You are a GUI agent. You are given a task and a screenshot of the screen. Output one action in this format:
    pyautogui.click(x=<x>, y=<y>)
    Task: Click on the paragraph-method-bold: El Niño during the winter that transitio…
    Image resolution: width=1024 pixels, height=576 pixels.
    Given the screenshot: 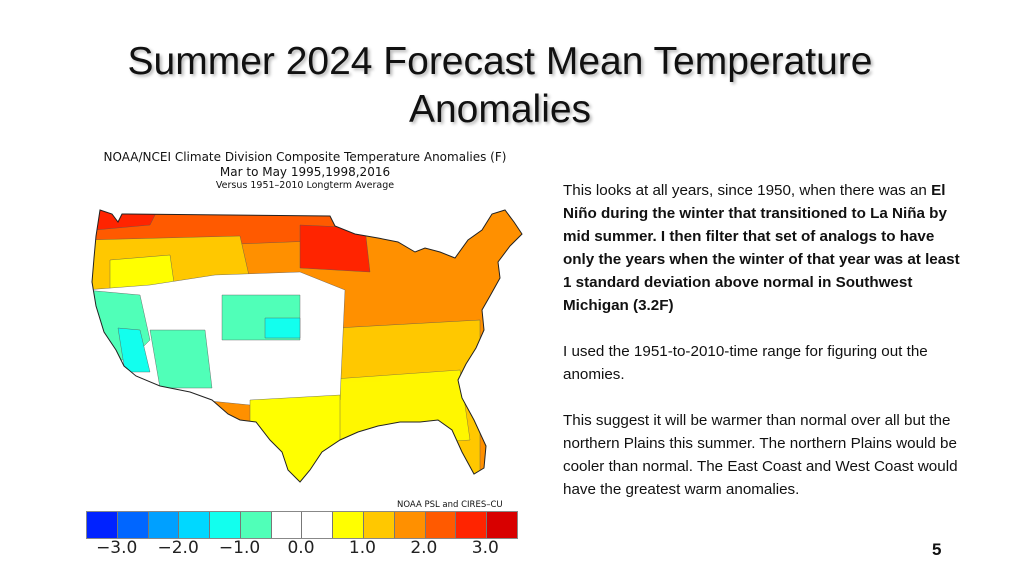 What is the action you would take?
    pyautogui.click(x=761, y=248)
    